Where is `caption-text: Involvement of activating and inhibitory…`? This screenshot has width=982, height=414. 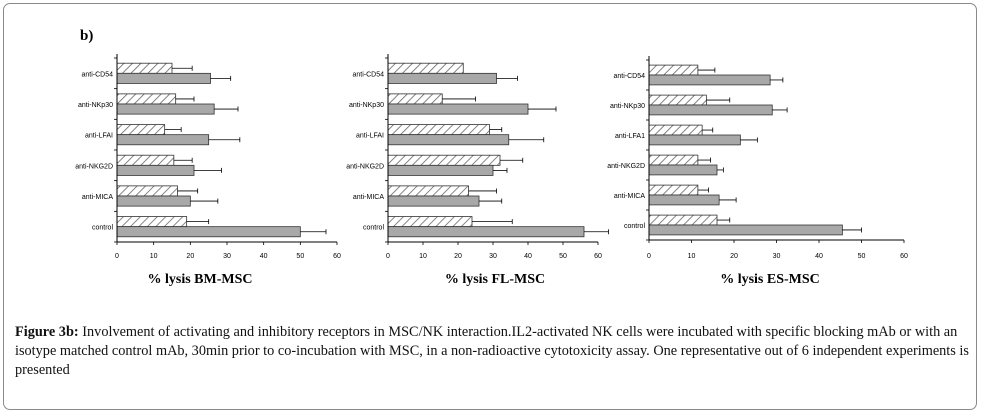 caption-text: Involvement of activating and inhibitory… is located at coordinates (492, 351).